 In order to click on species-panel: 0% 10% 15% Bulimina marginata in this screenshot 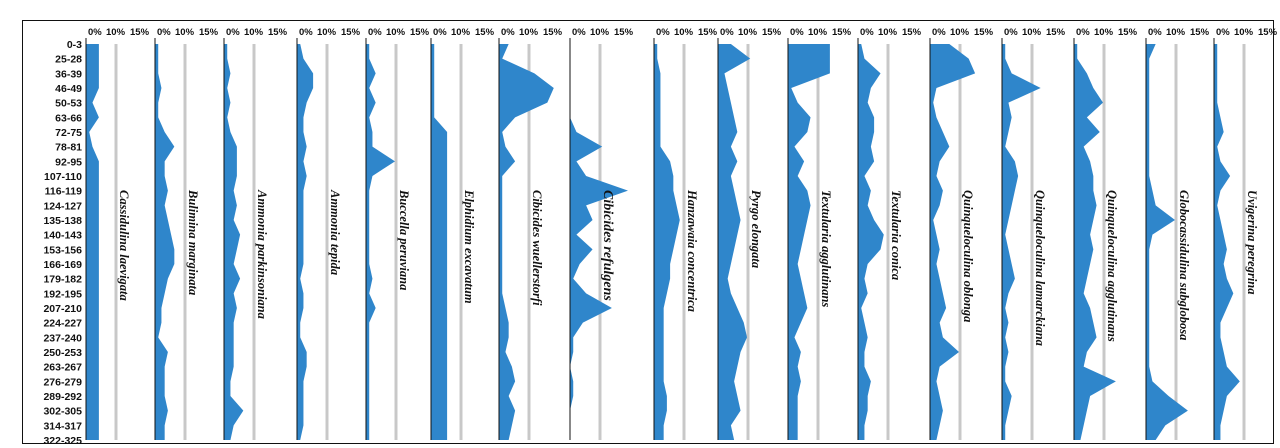, I will do `click(186, 233)`.